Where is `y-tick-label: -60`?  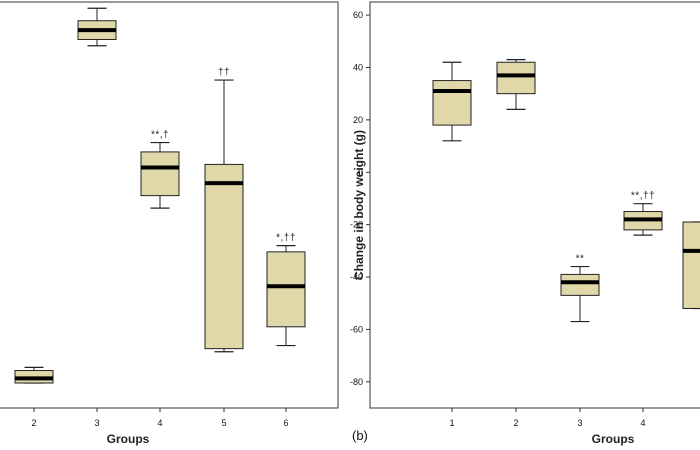 y-tick-label: -60 is located at coordinates (356, 329).